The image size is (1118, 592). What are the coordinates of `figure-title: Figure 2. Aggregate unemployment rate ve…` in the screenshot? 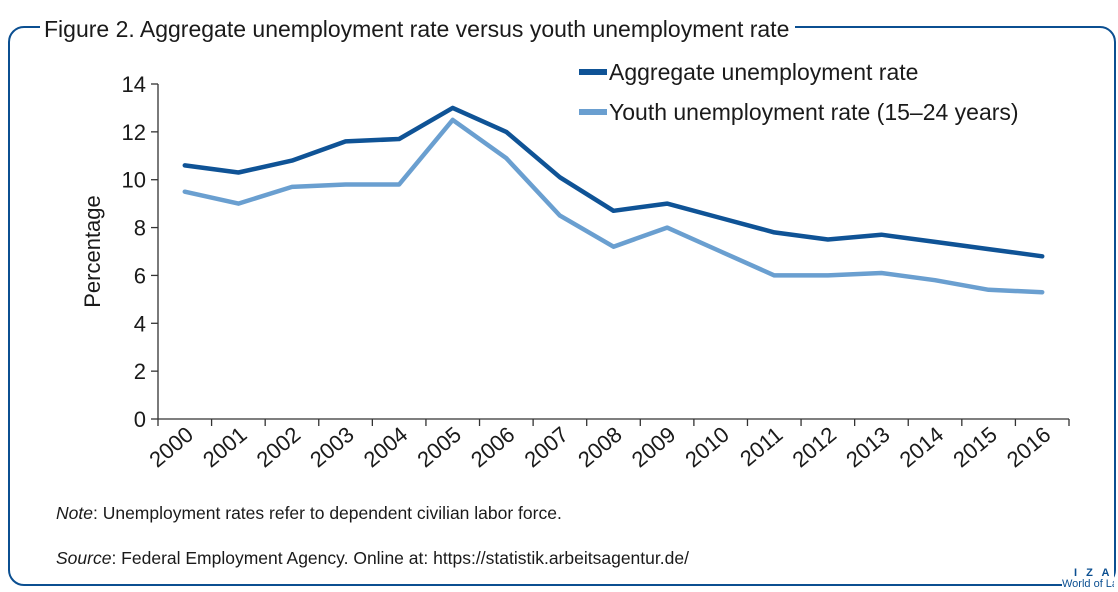 It's located at (418, 29).